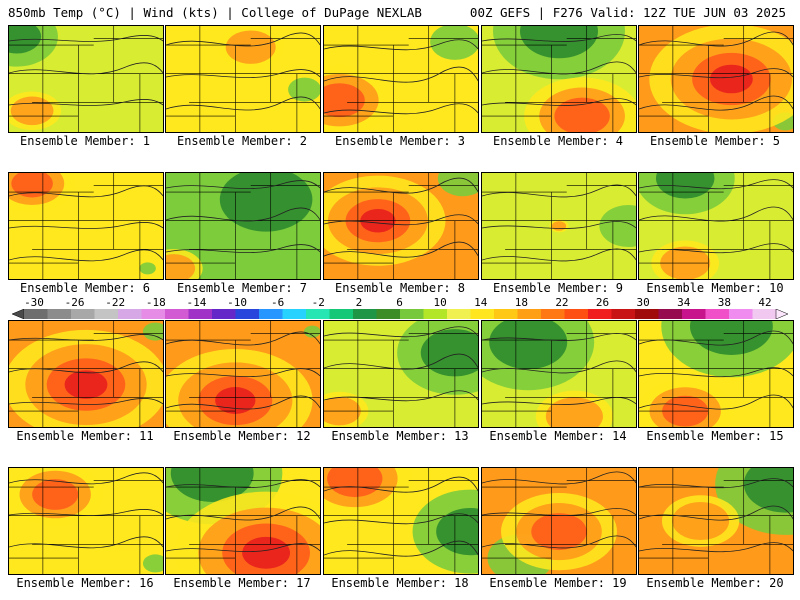 Image resolution: width=800 pixels, height=600 pixels. Describe the element at coordinates (155, 302) in the screenshot. I see `colorbar-tick-label: -18` at that location.